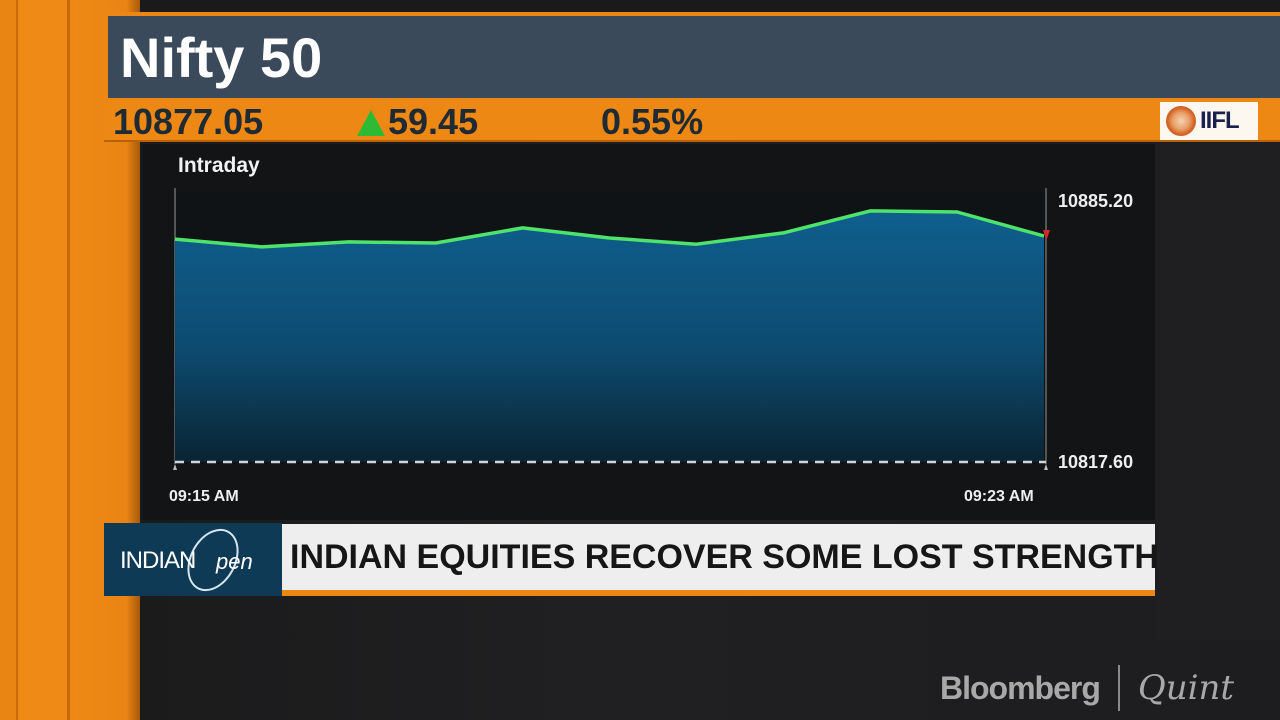 Image resolution: width=1280 pixels, height=720 pixels. I want to click on last-price: 10877.05, so click(188, 121).